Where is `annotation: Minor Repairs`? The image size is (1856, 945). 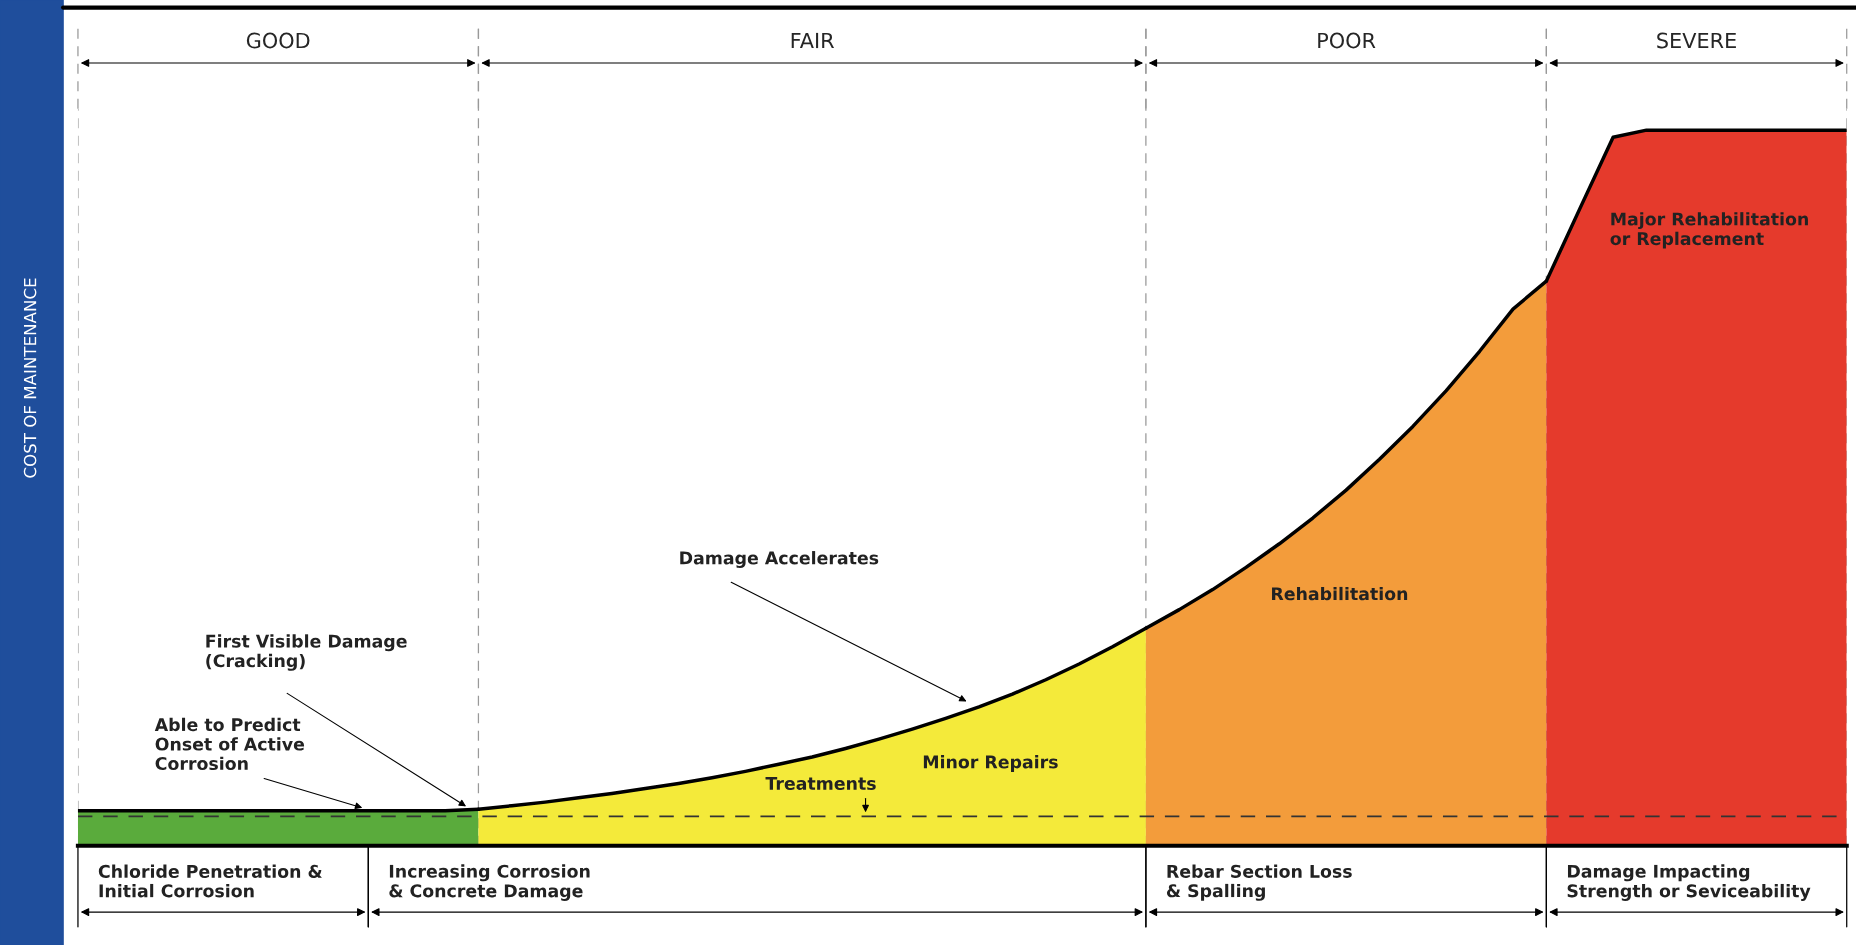
annotation: Minor Repairs is located at coordinates (990, 763).